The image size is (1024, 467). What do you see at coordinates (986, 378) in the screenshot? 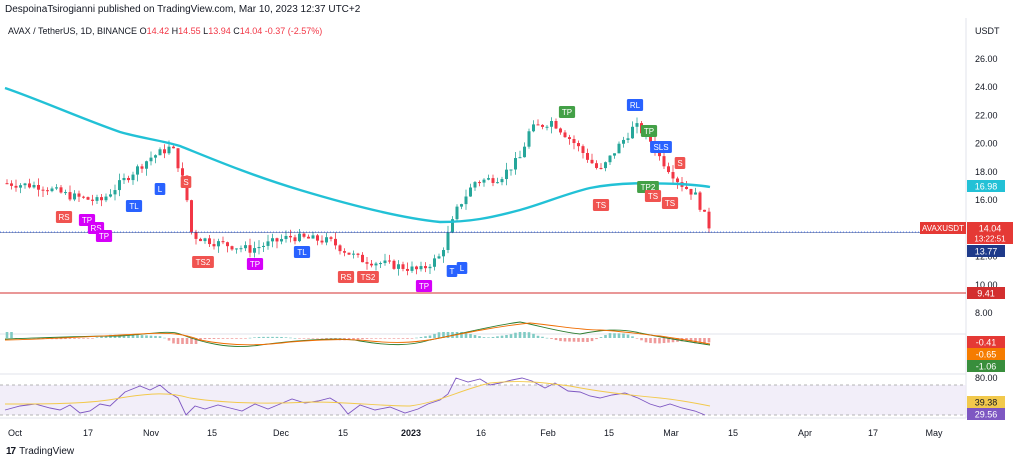
I see `rsi-upper-label: 80.00` at bounding box center [986, 378].